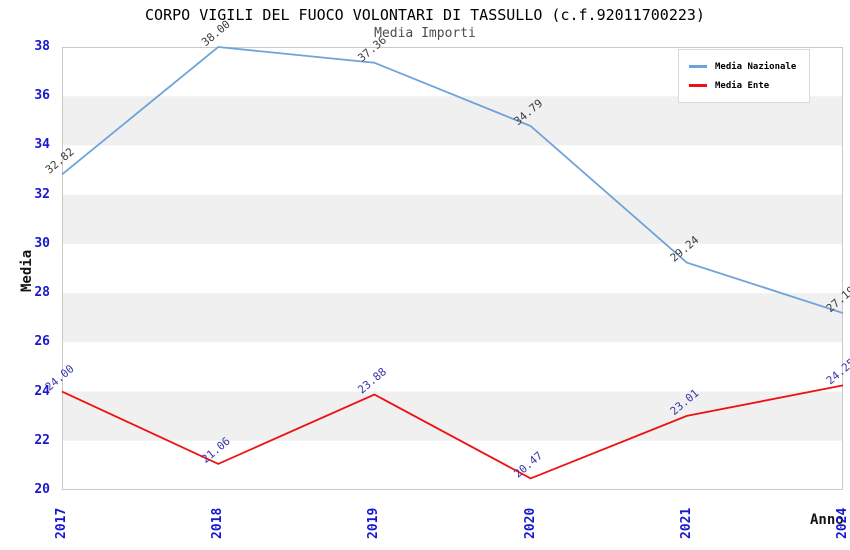 Image resolution: width=850 pixels, height=550 pixels. I want to click on x-tick-label: 2018, so click(218, 523).